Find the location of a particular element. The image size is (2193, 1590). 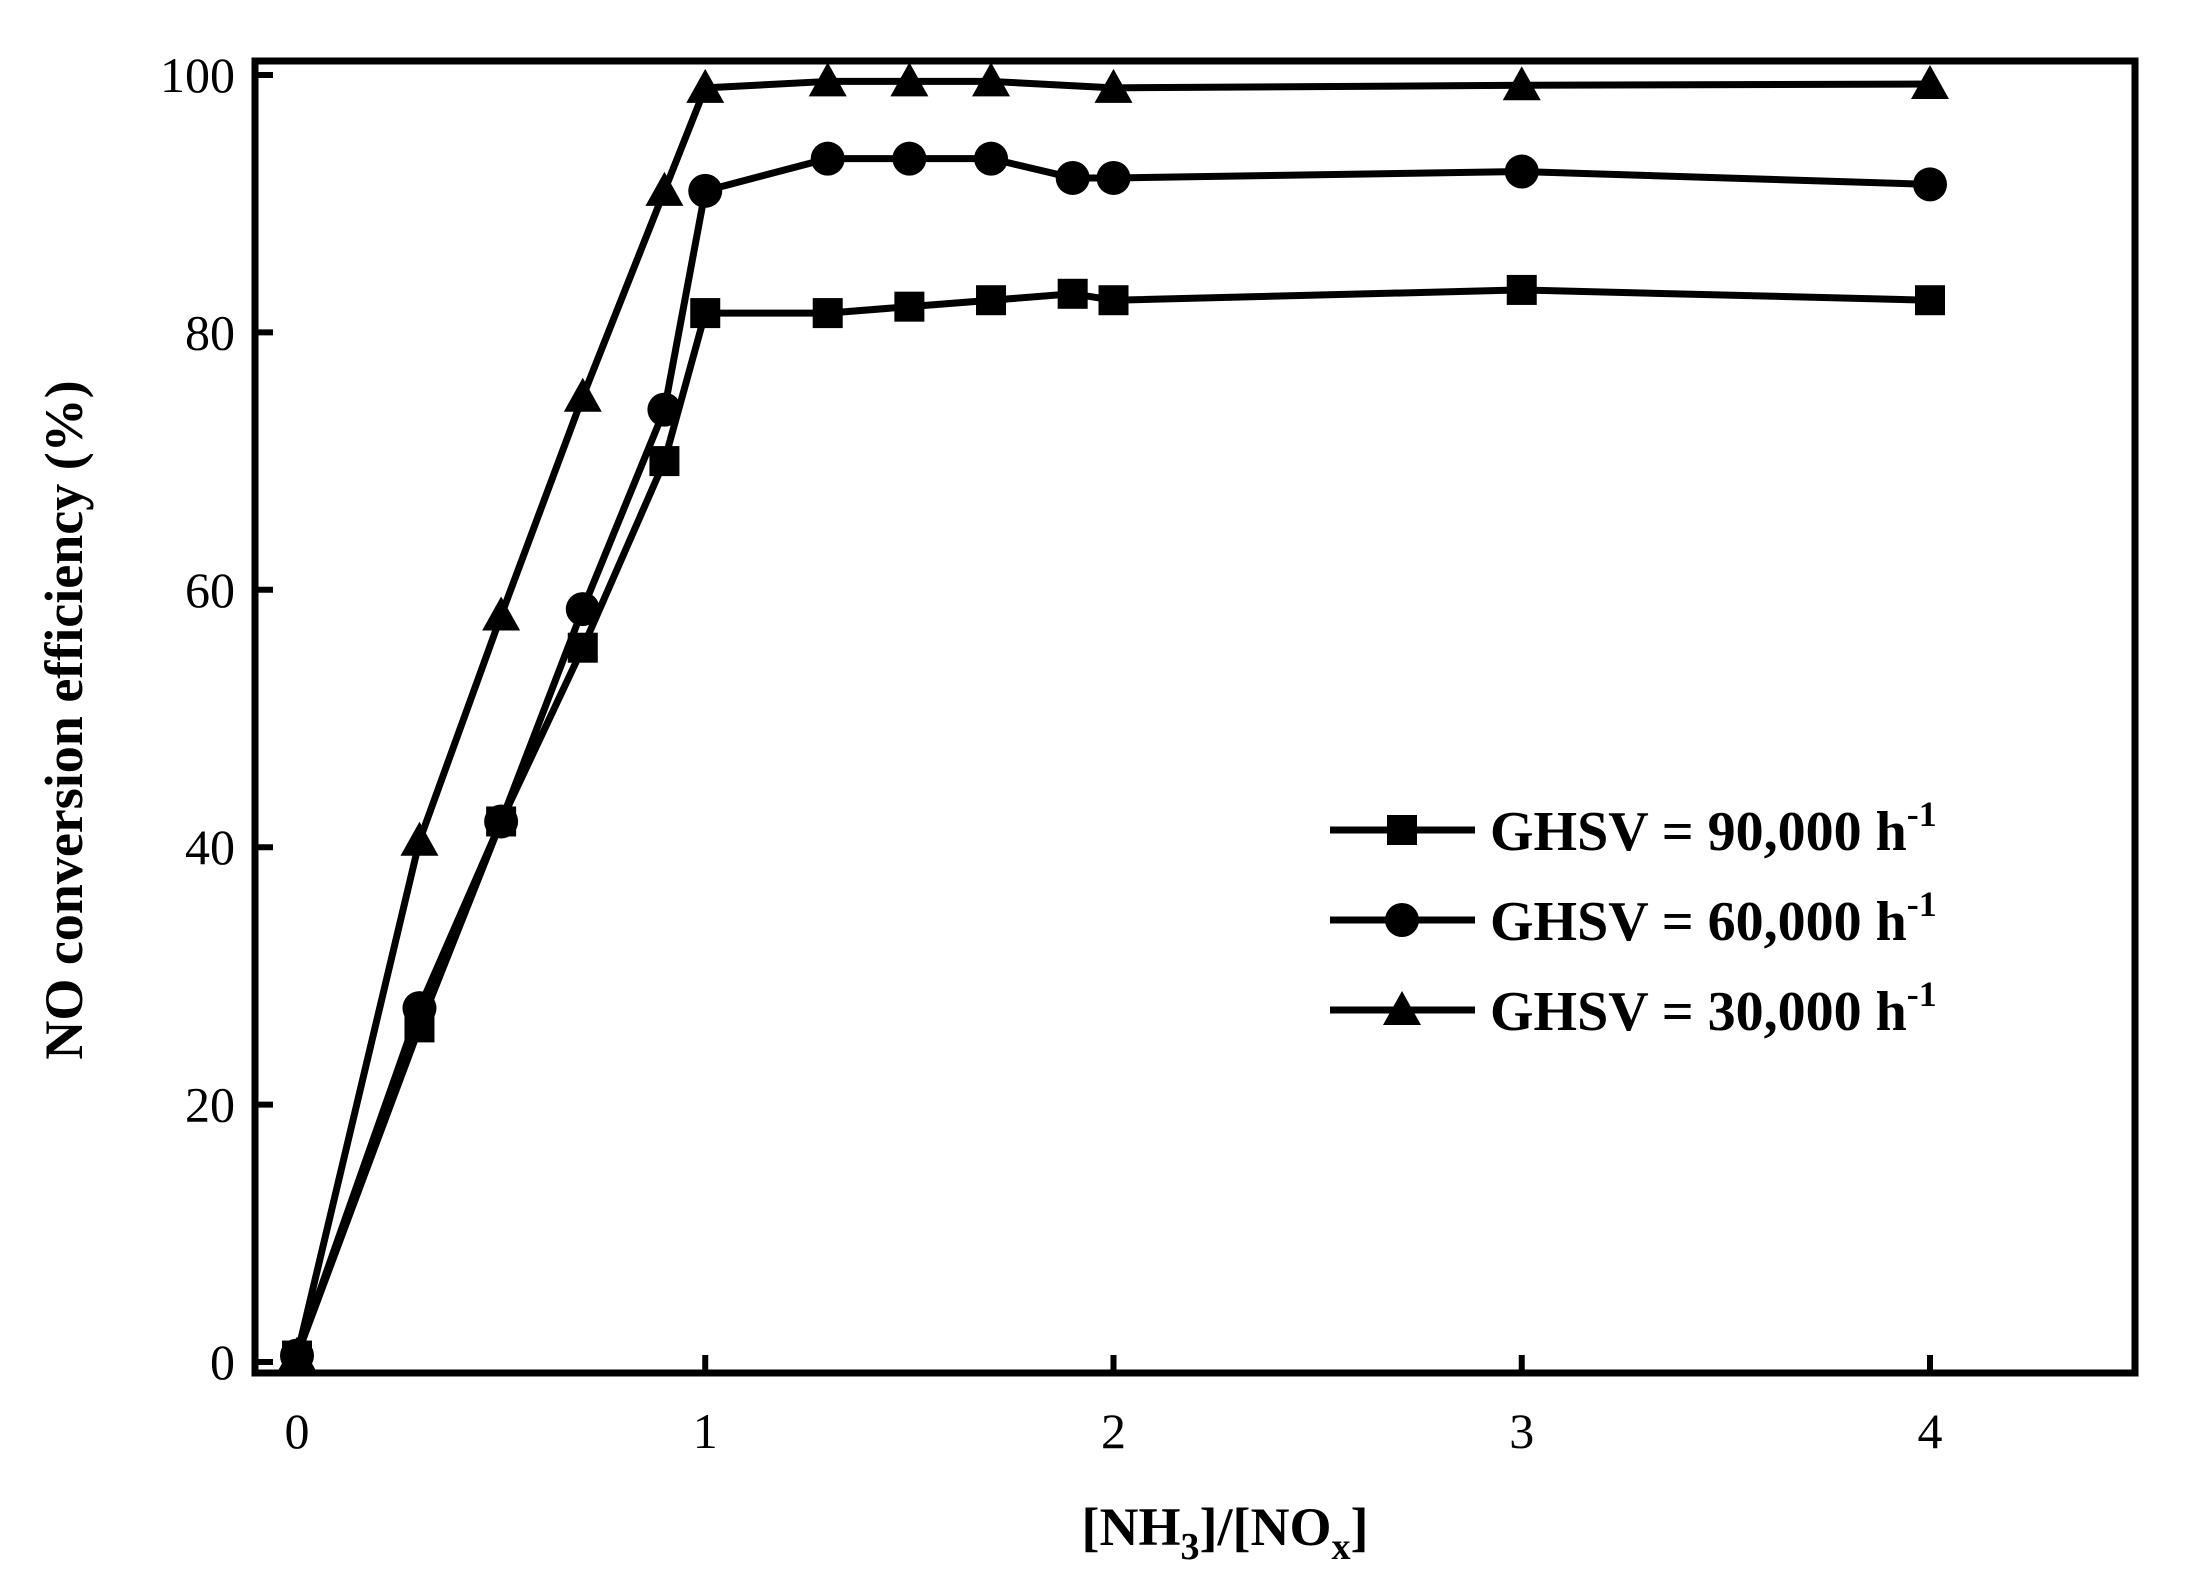

x-title-part: [NH is located at coordinates (1131, 1527).